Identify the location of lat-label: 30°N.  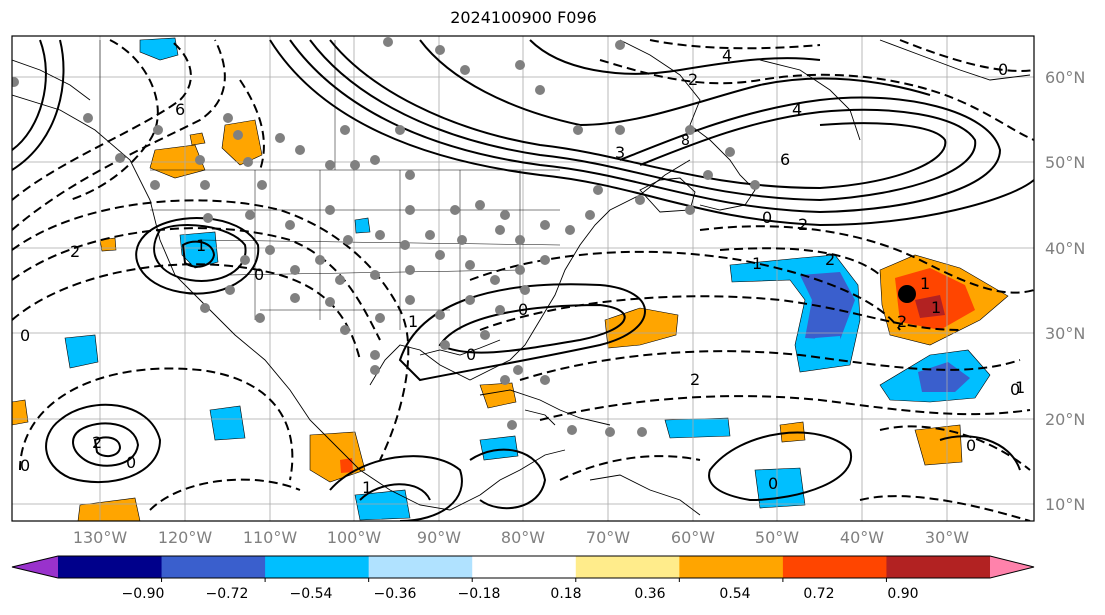
(1065, 333).